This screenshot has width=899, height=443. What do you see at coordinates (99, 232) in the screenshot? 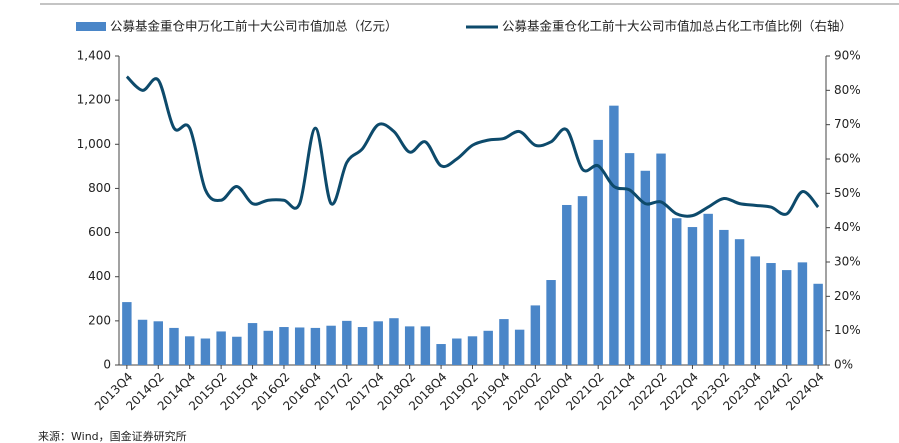
I see `y-tick-label: 600` at bounding box center [99, 232].